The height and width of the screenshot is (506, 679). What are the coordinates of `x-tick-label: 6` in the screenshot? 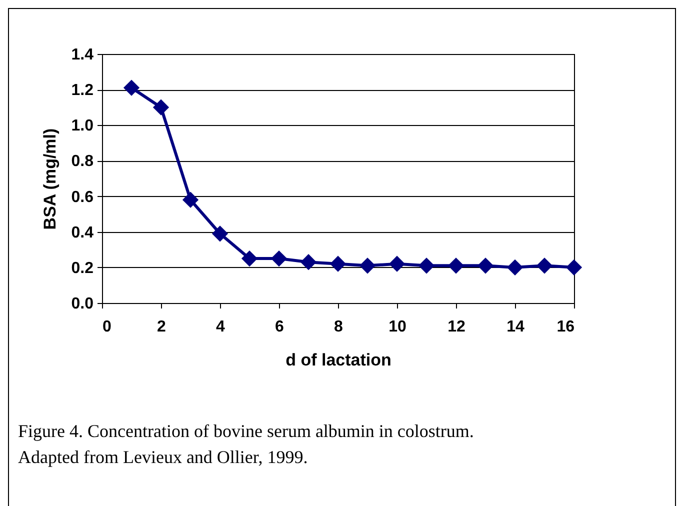 It's located at (279, 327).